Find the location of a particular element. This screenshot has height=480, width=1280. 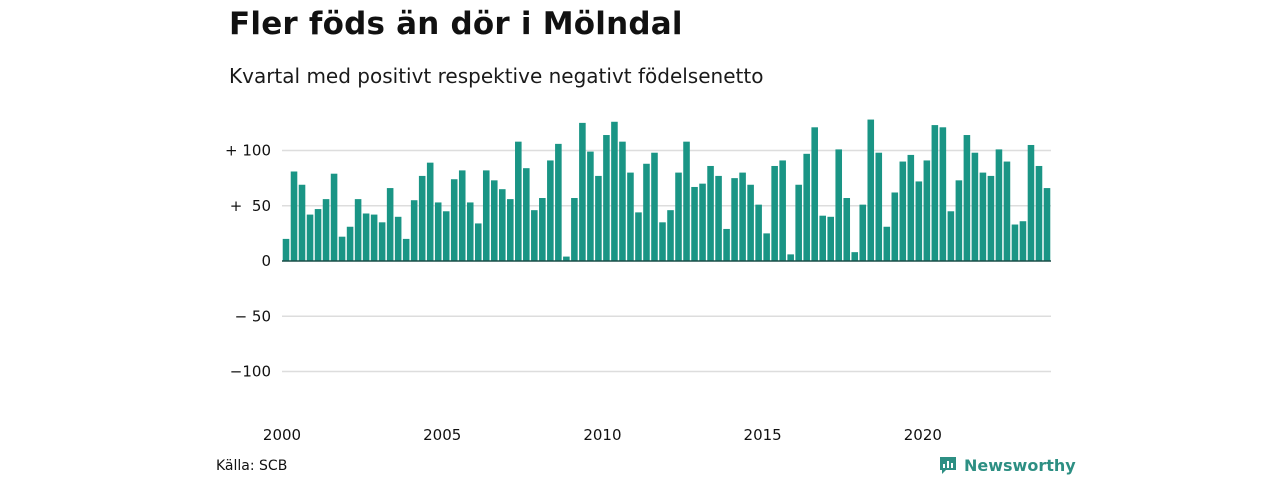

y-tick-label: + 100 is located at coordinates (248, 151).